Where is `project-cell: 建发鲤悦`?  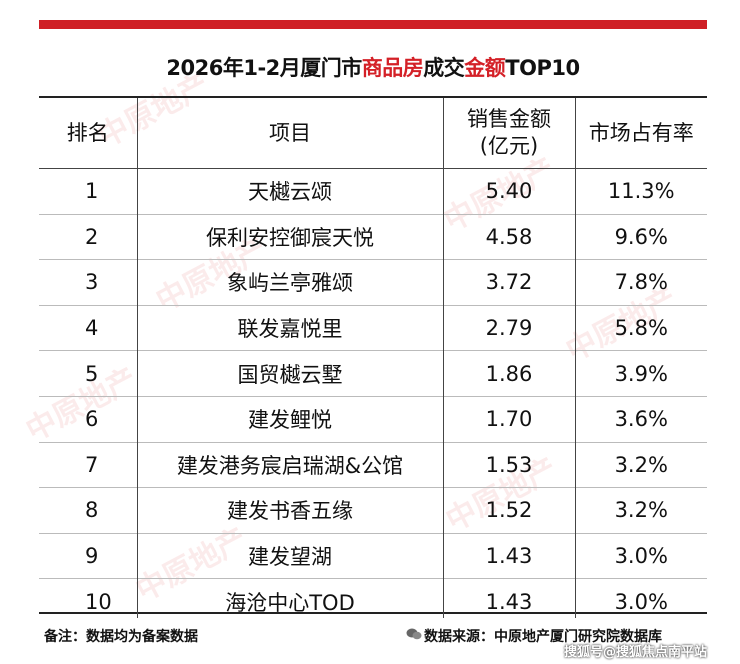 project-cell: 建发鲤悦 is located at coordinates (289, 419).